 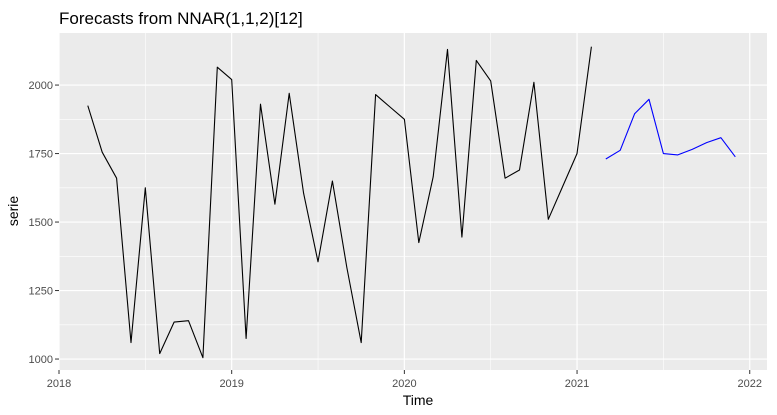 I want to click on y-tick-label: 1000, so click(x=41, y=360).